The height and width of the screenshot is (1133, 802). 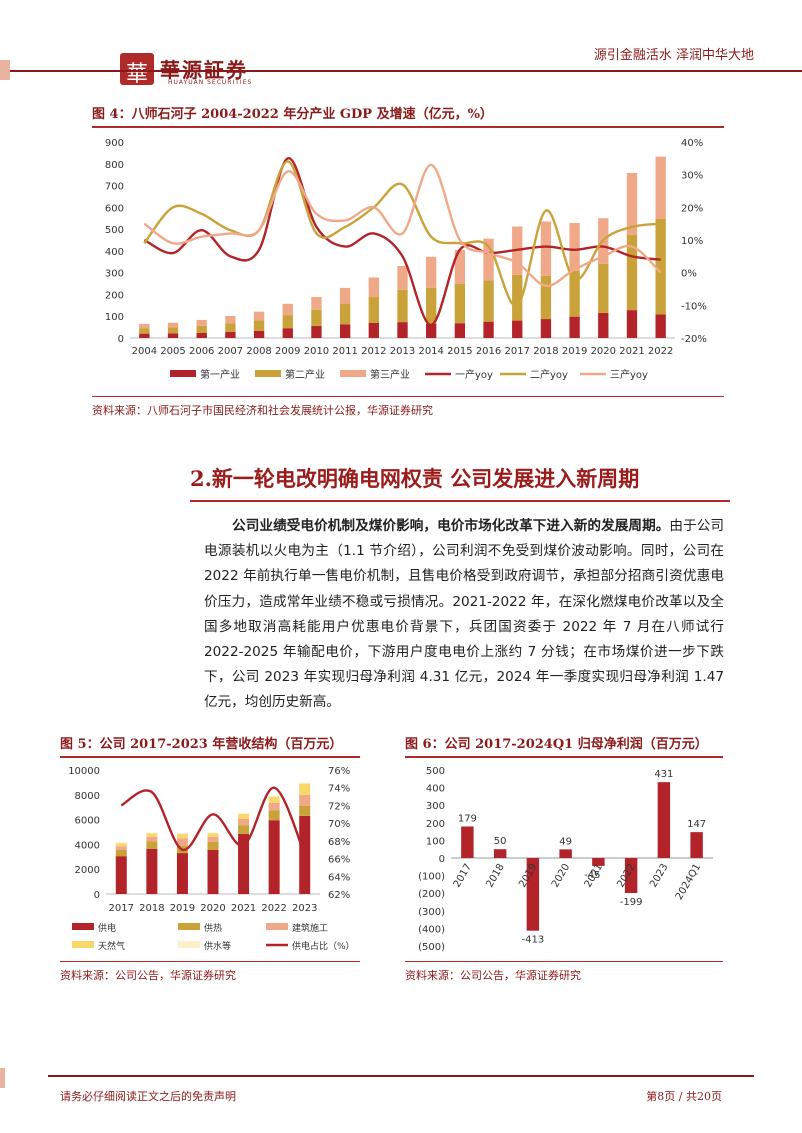 I want to click on y-left-tick-label: 400, so click(x=114, y=252).